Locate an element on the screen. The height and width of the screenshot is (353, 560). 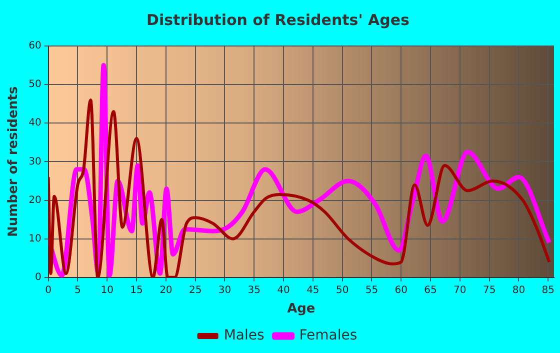
x-tick-label: 45 is located at coordinates (313, 290).